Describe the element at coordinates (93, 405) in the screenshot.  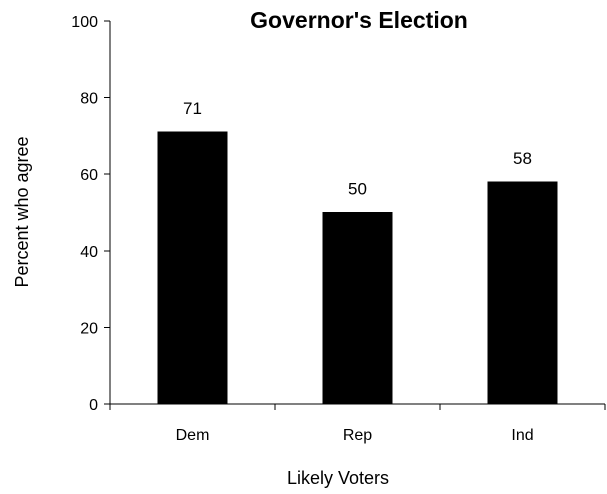
I see `y-tick-label: 0` at that location.